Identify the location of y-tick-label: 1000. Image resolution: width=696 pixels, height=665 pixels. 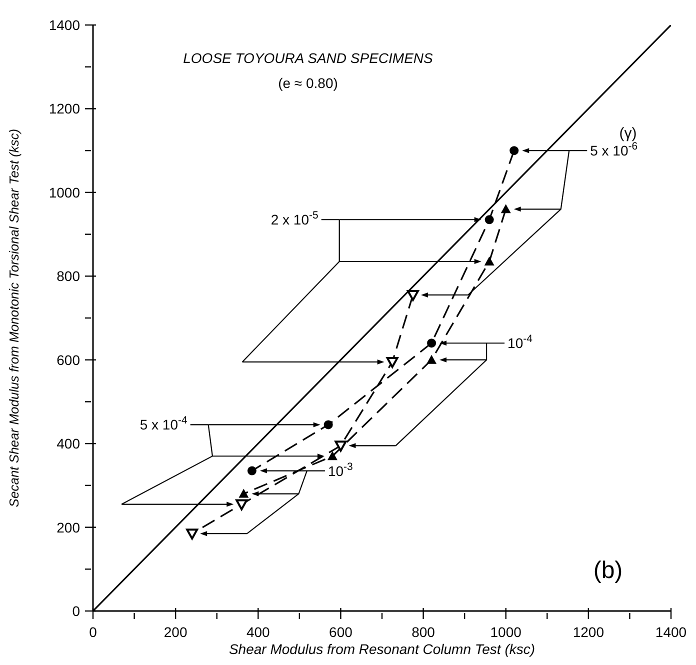
(64, 192).